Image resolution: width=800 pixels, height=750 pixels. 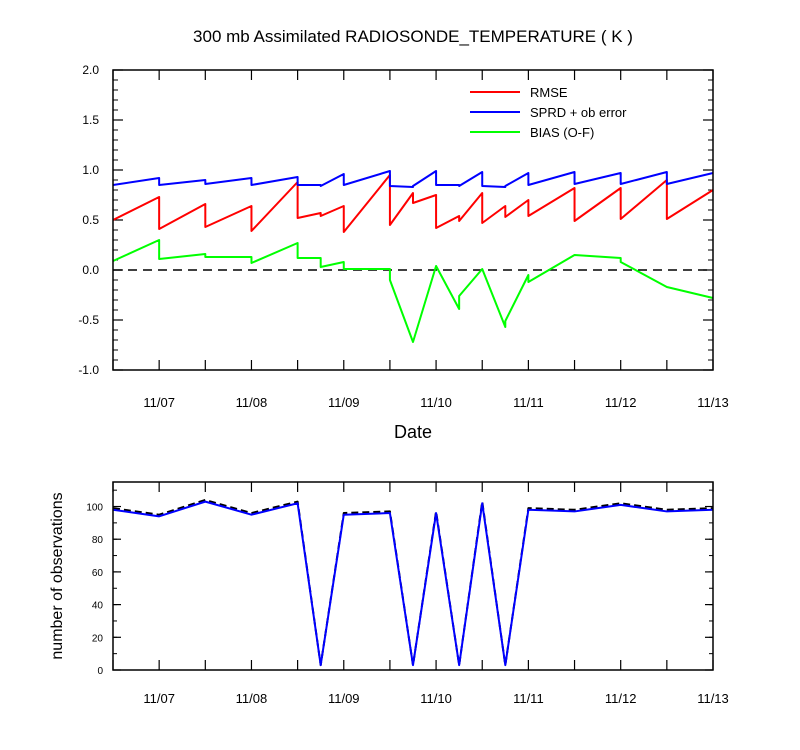 I want to click on top-x-tick-label: 11/09, so click(x=344, y=402).